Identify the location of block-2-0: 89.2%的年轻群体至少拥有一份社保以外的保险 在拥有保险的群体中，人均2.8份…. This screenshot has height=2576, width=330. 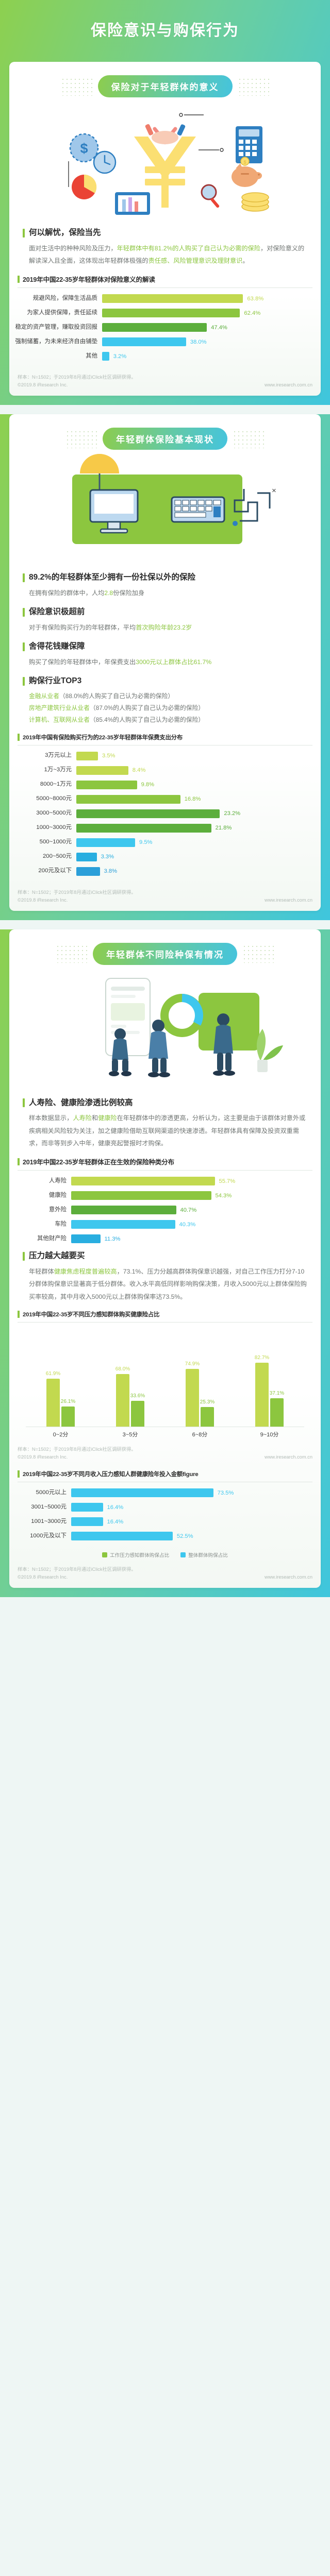
(165, 586).